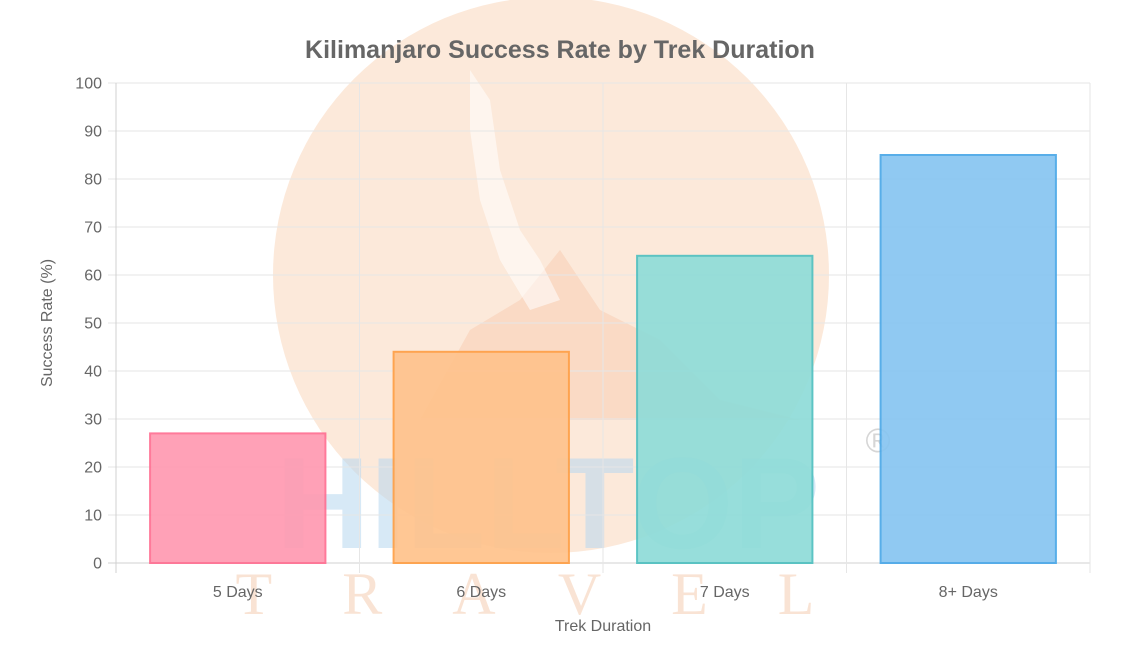 The width and height of the screenshot is (1139, 651). Describe the element at coordinates (725, 592) in the screenshot. I see `x-tick-label: 7 Days` at that location.